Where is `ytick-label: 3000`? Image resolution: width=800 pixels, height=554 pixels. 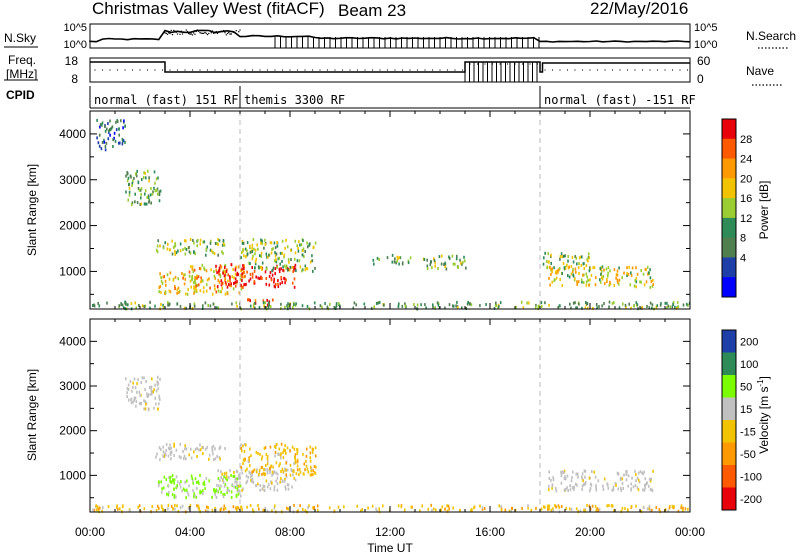
ytick-label: 3000 is located at coordinates (72, 180).